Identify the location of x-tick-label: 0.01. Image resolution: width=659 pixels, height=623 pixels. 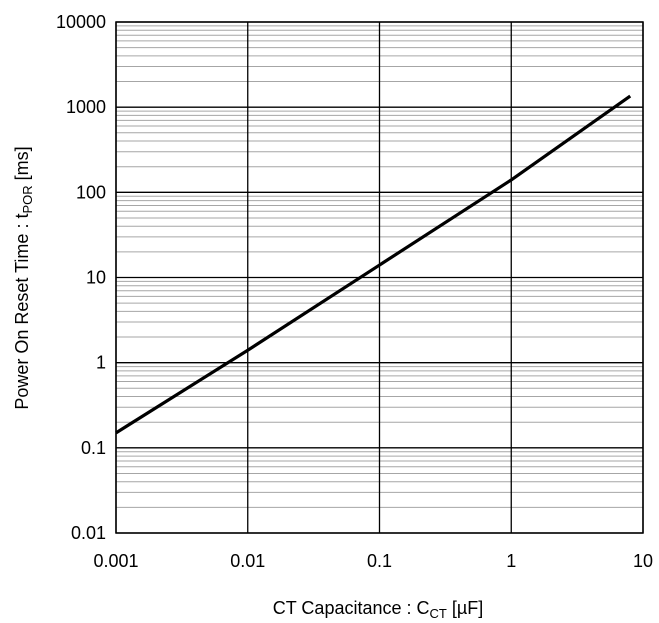
(247, 561).